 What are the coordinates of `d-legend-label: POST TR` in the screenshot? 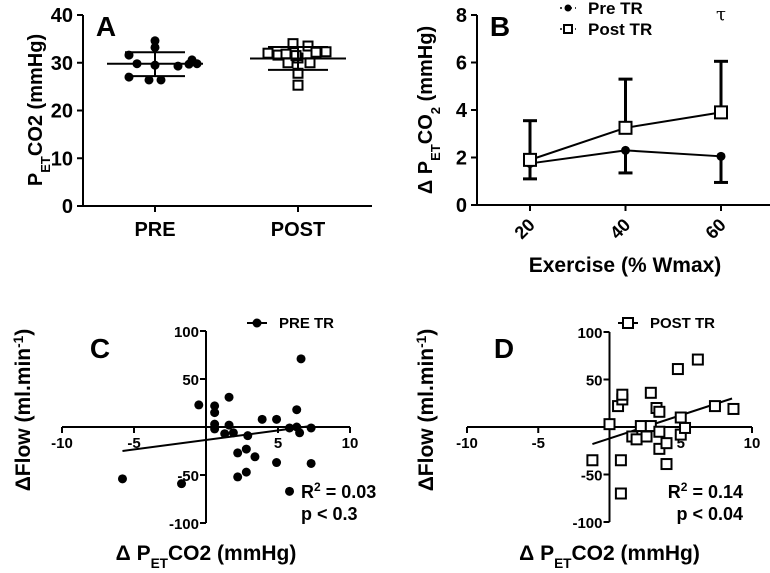 It's located at (682, 323).